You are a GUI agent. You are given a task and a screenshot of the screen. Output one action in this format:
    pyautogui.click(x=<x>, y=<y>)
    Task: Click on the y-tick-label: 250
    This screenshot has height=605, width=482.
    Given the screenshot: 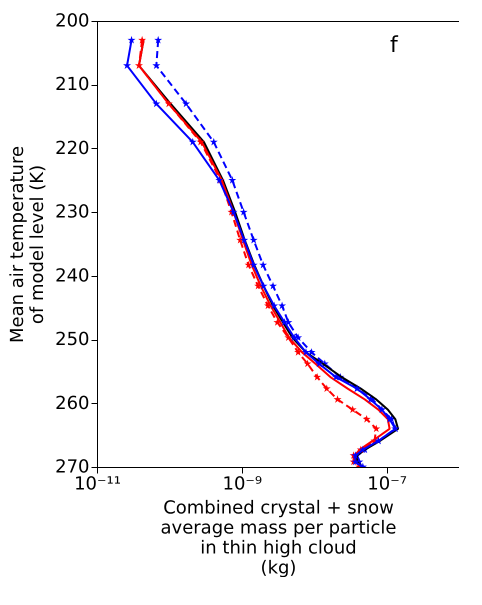 What is the action you would take?
    pyautogui.click(x=72, y=339)
    